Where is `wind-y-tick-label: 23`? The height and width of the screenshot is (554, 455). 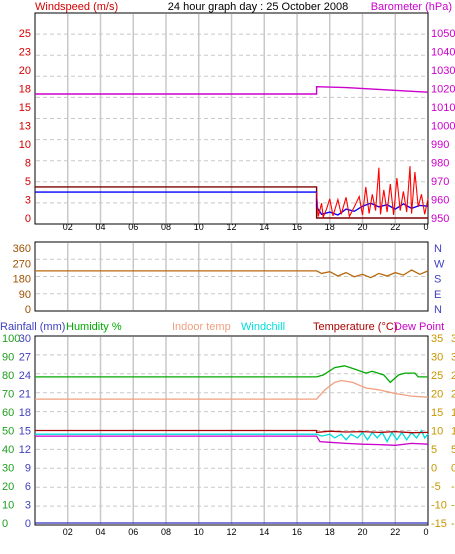 wind-y-tick-label: 23 is located at coordinates (25, 53).